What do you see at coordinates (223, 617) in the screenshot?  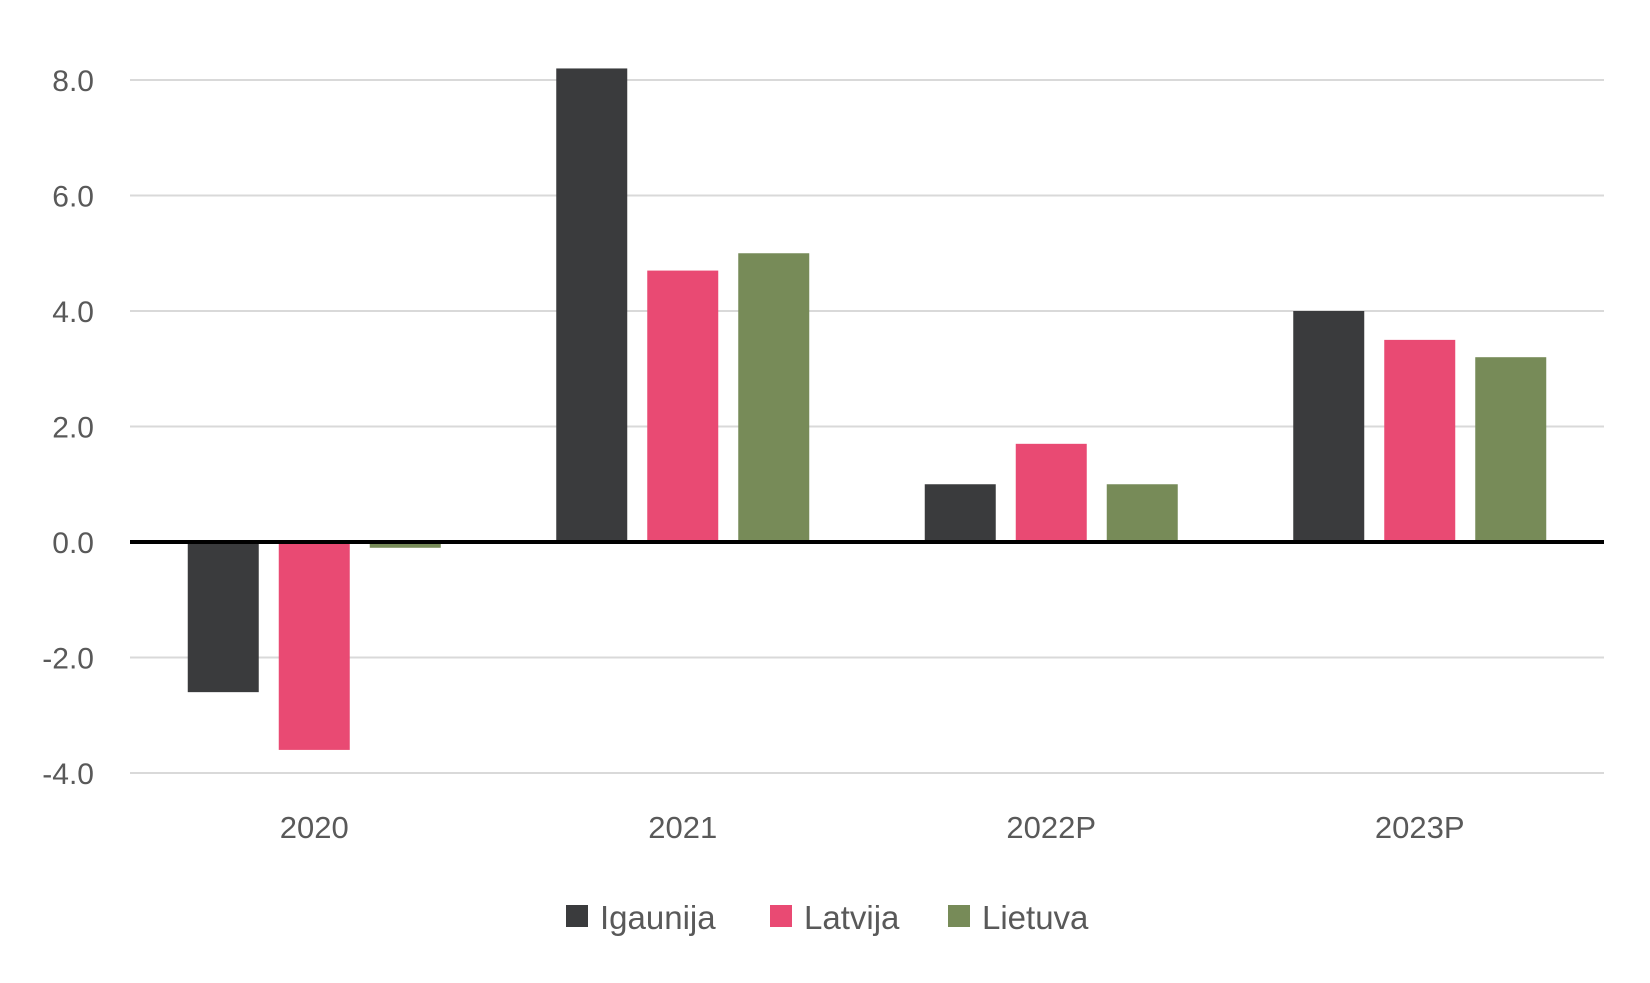 I see `bar-igaunija-2020` at bounding box center [223, 617].